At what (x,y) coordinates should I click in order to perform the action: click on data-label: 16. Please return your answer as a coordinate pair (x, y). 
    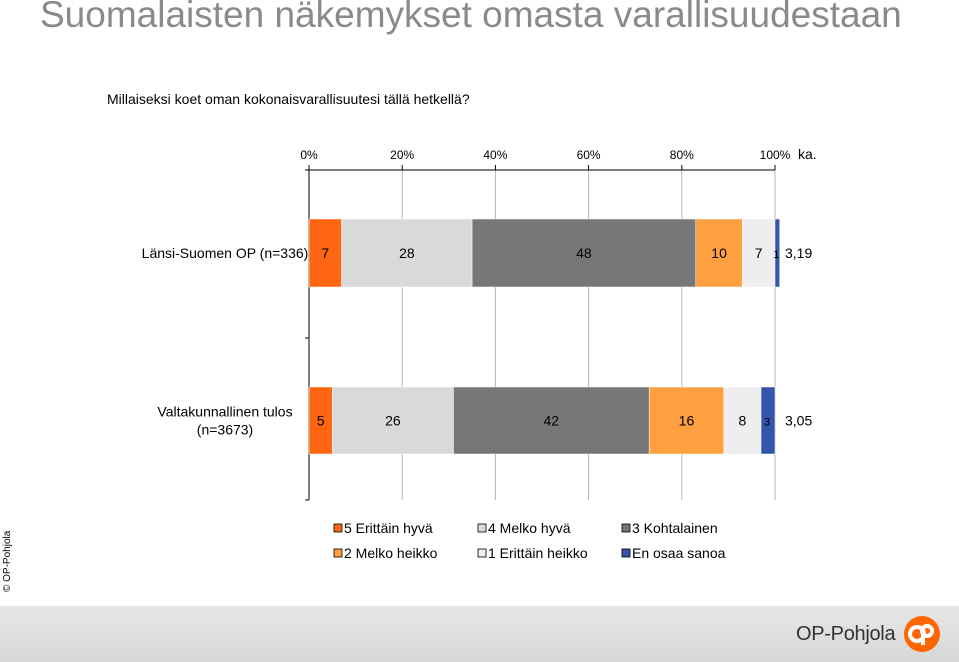
    Looking at the image, I should click on (687, 421).